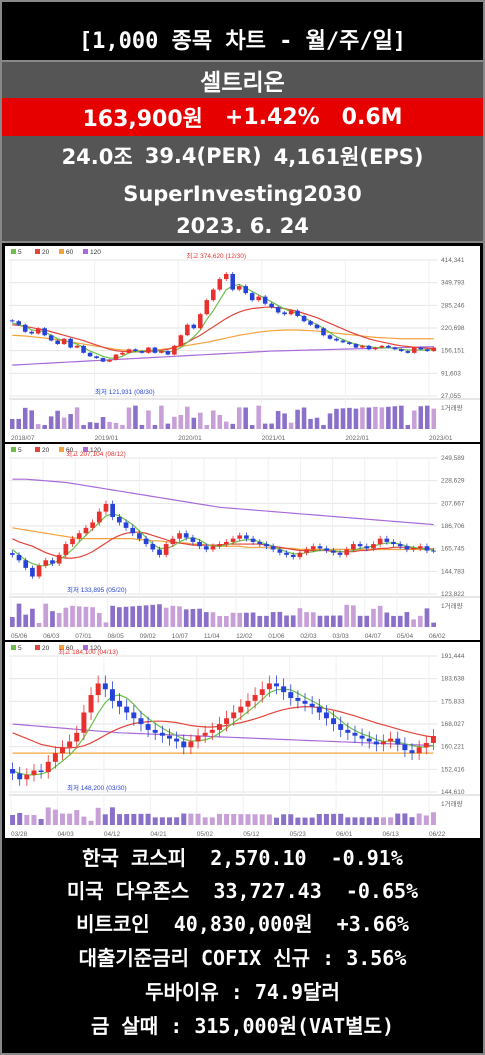 The height and width of the screenshot is (1055, 485). I want to click on x-tick-label: 02/03, so click(308, 636).